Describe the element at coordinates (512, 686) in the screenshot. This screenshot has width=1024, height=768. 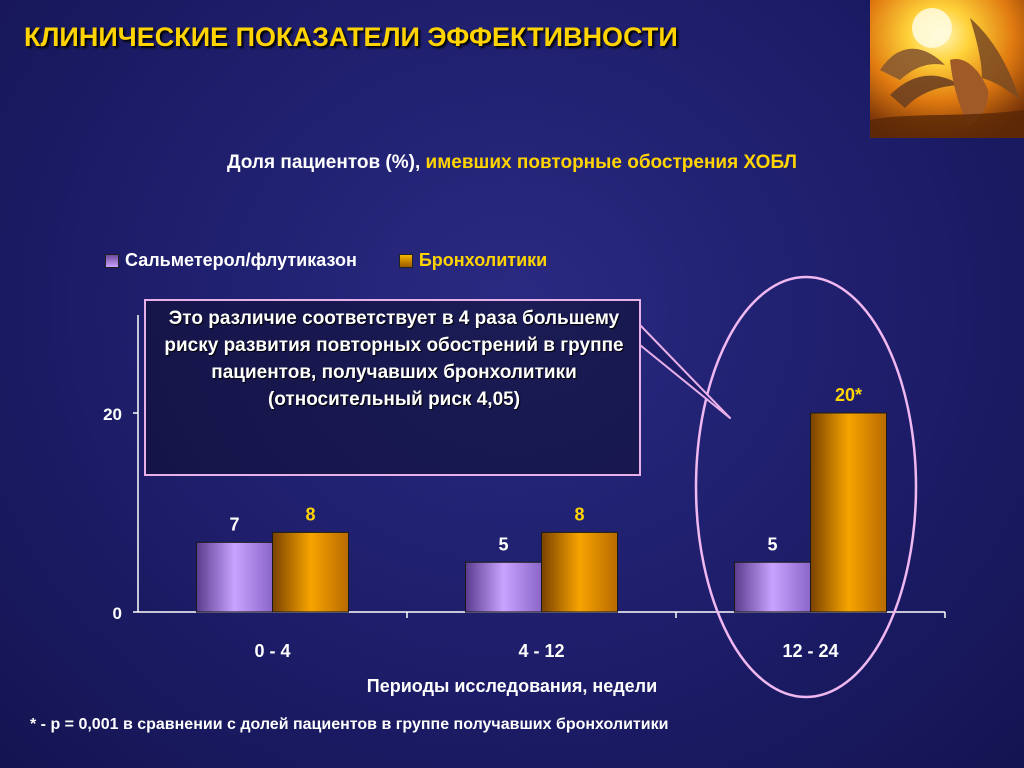
I see `x-axis-title: Периоды исследования, недели` at that location.